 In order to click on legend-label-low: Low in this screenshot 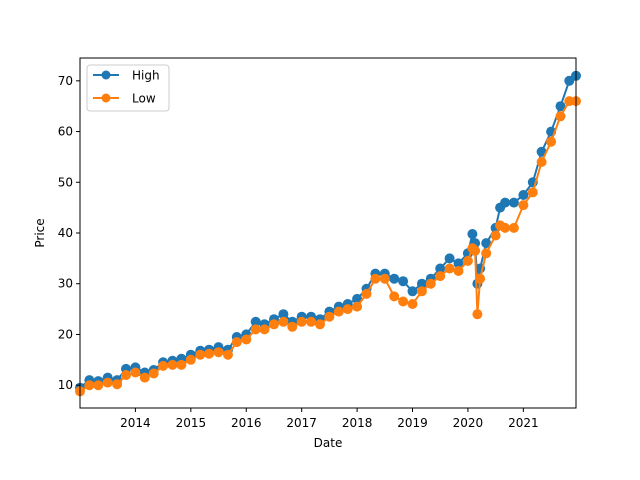, I will do `click(144, 99)`.